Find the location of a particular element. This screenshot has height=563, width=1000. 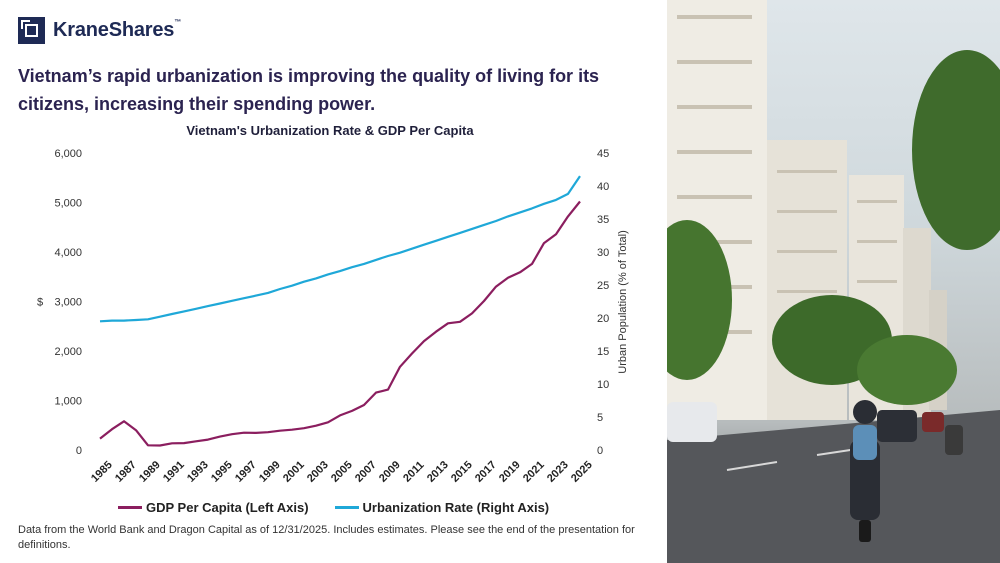

x-tick-label: 2005 is located at coordinates (342, 472).